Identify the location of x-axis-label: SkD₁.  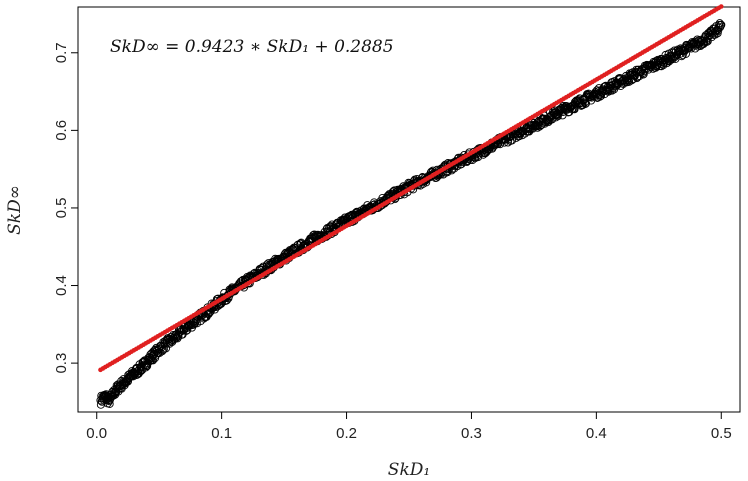
(409, 470).